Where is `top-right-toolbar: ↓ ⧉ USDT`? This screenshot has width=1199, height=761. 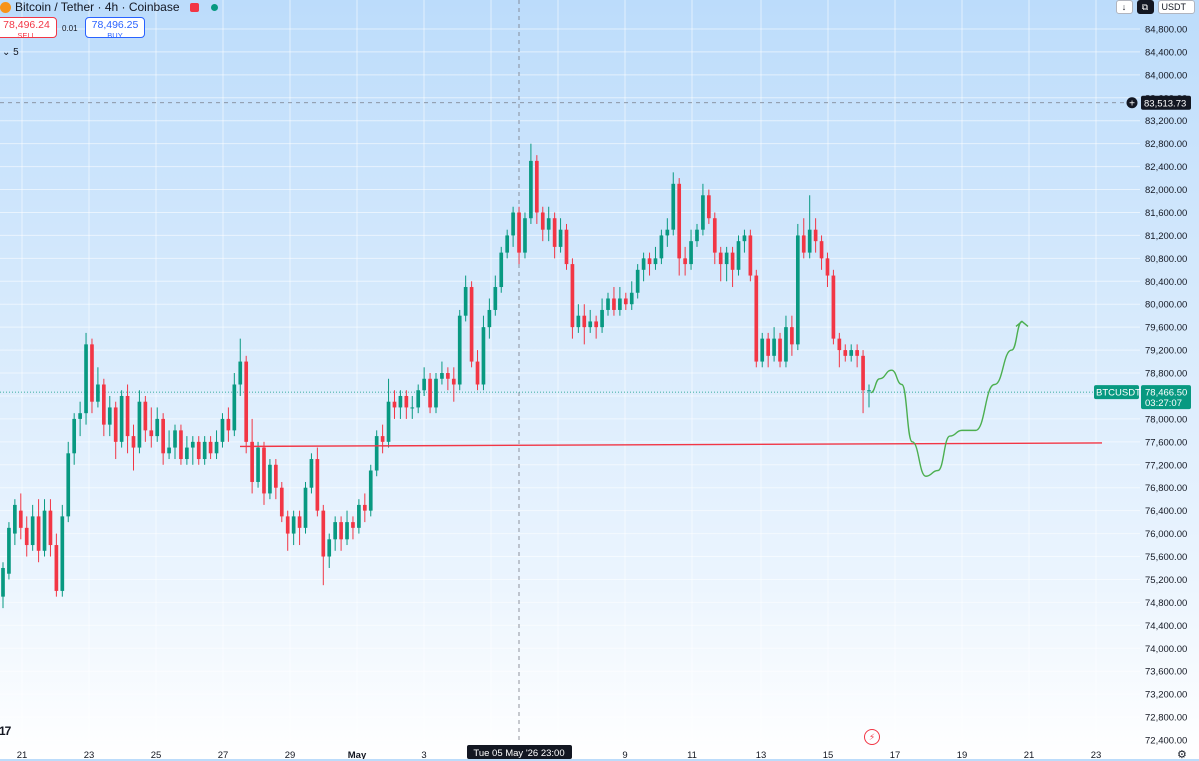 top-right-toolbar: ↓ ⧉ USDT is located at coordinates (1155, 7).